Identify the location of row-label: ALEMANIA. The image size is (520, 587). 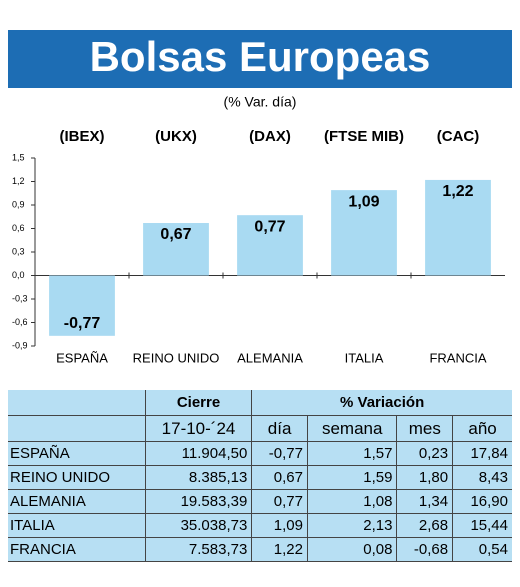
(77, 501).